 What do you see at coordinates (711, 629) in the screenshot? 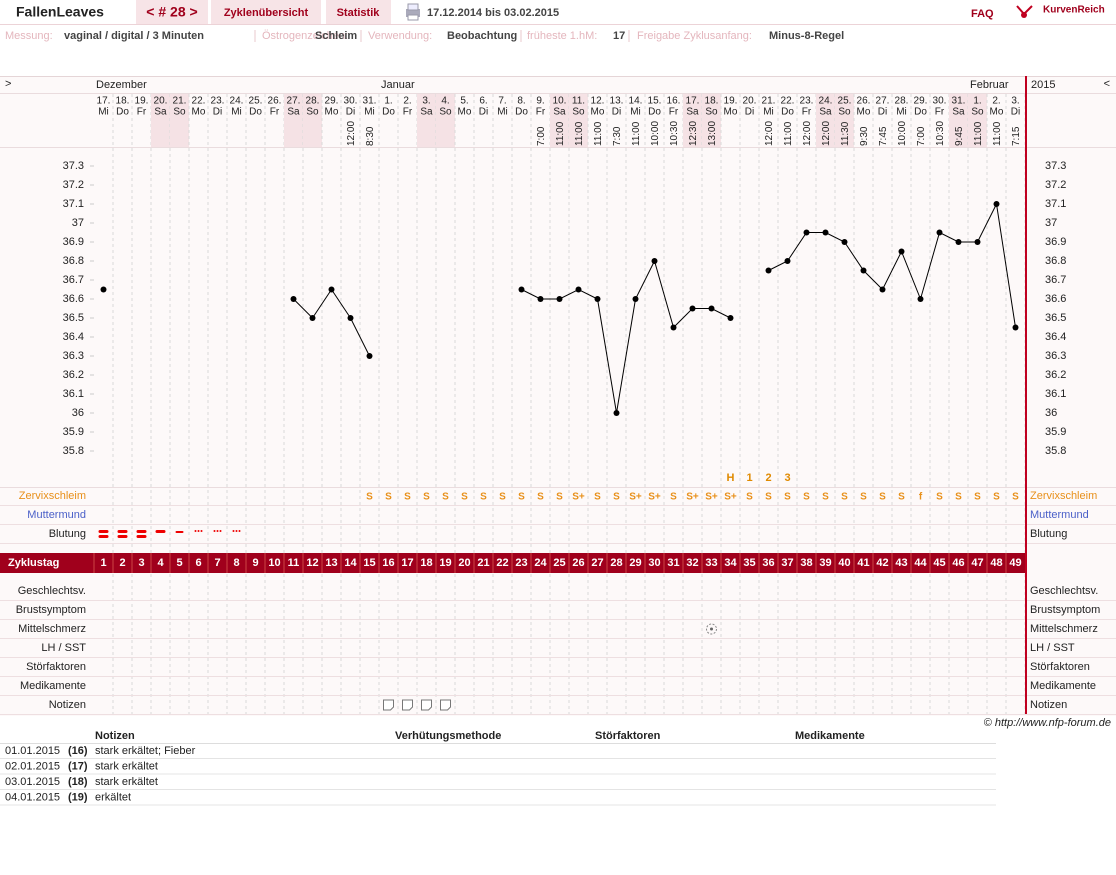
I see `pain-icon` at bounding box center [711, 629].